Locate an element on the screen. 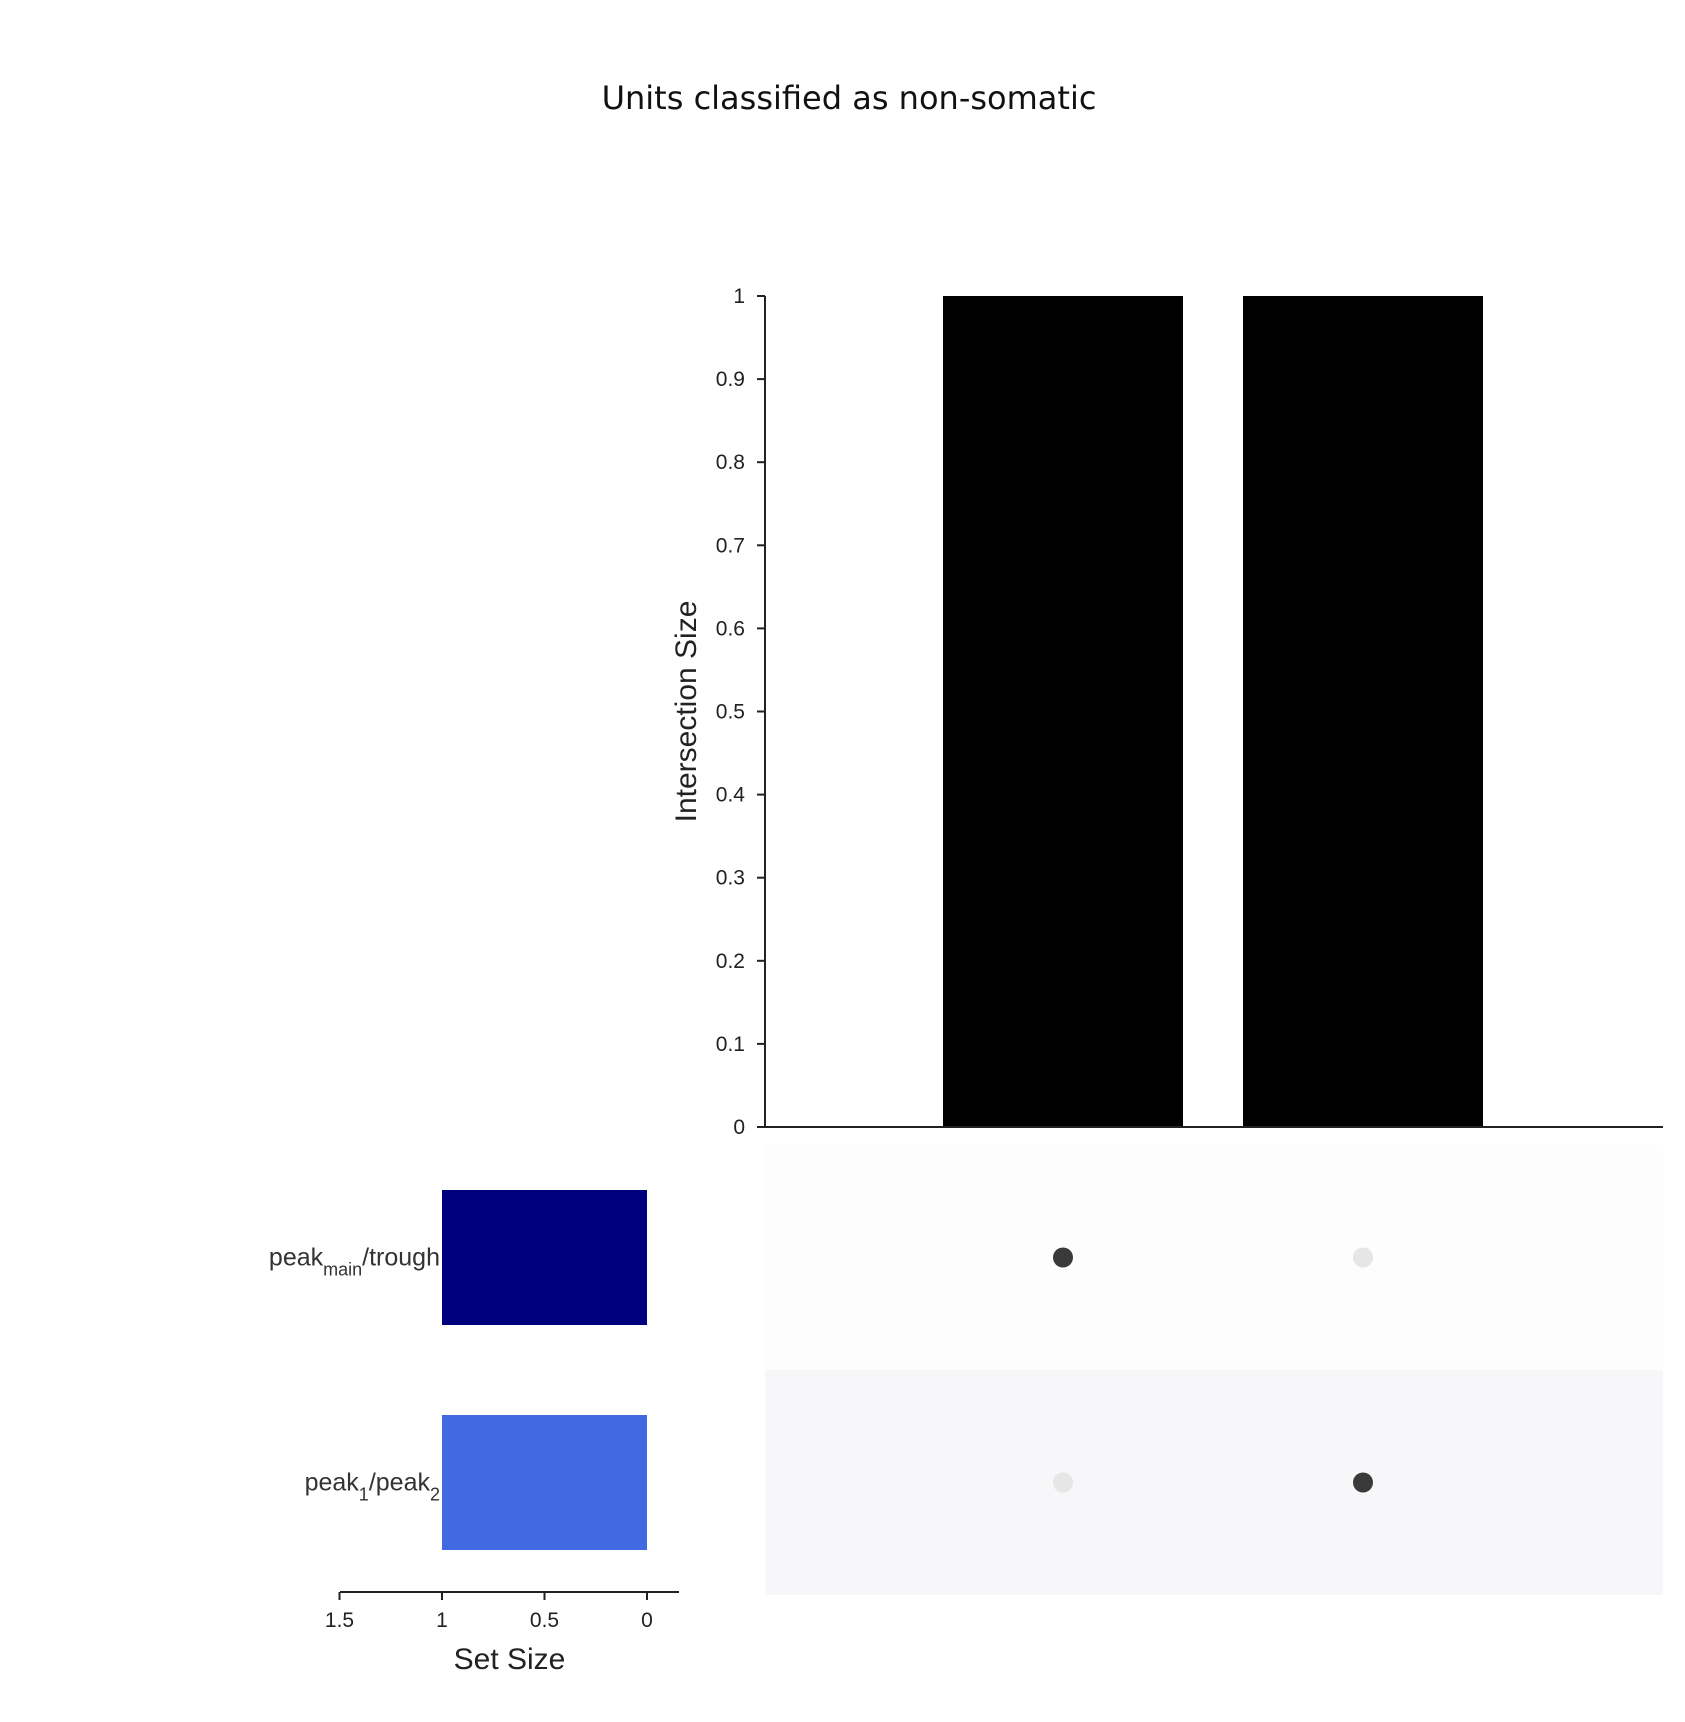 This screenshot has height=1722, width=1685. set-size-x-axis: 1.5 1 0.5 0 is located at coordinates (502, 1611).